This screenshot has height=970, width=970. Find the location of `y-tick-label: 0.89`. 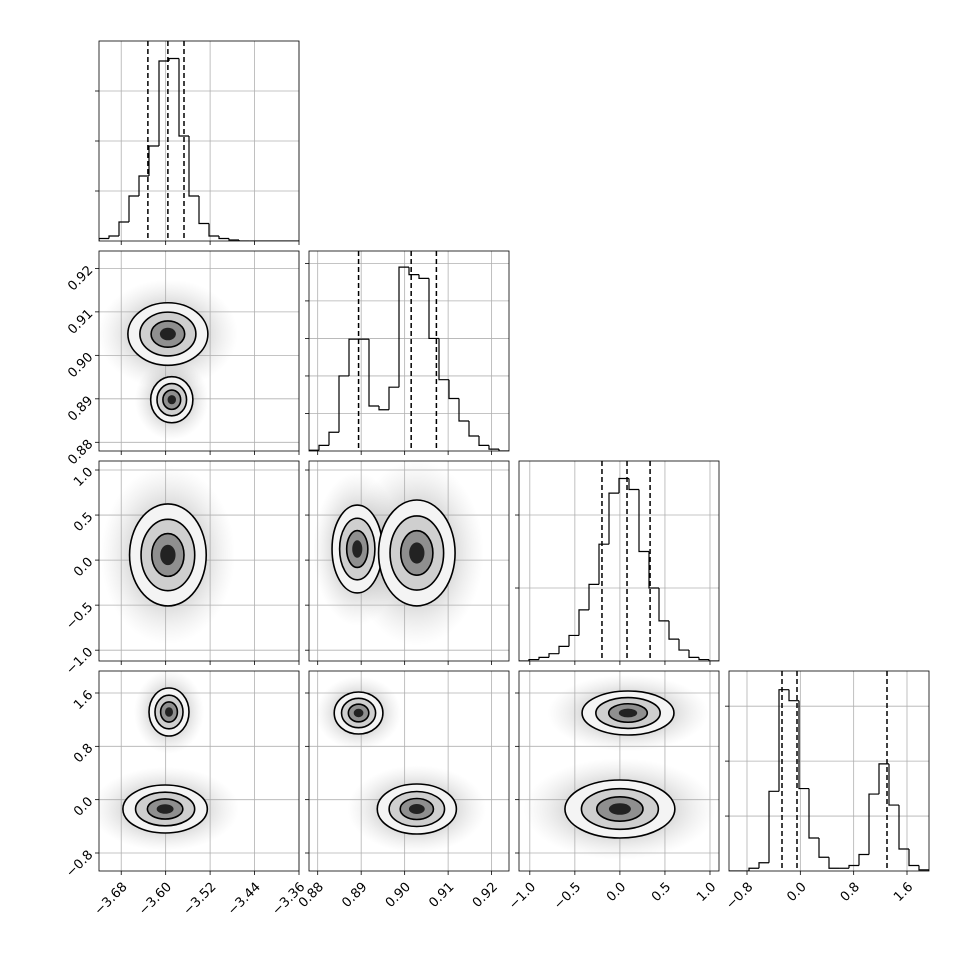

y-tick-label: 0.89 is located at coordinates (80, 409).